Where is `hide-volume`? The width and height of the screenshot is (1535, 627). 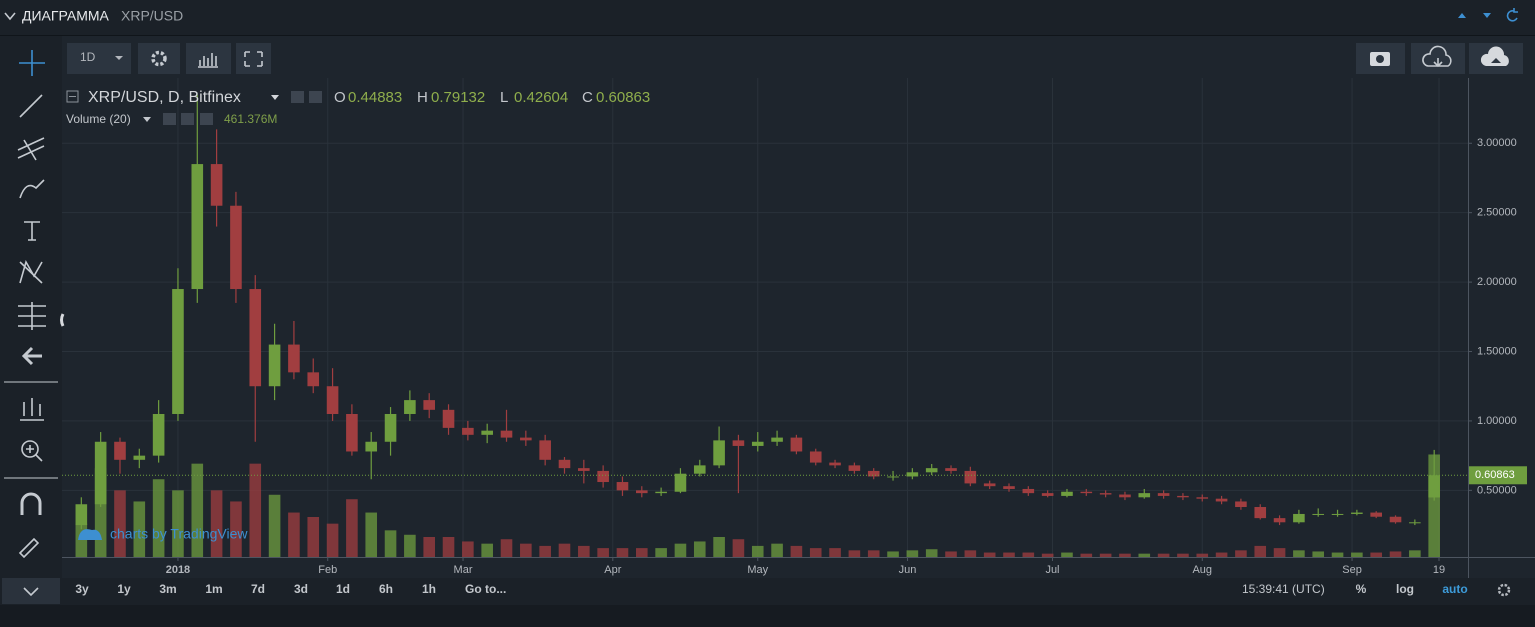 hide-volume is located at coordinates (169, 119).